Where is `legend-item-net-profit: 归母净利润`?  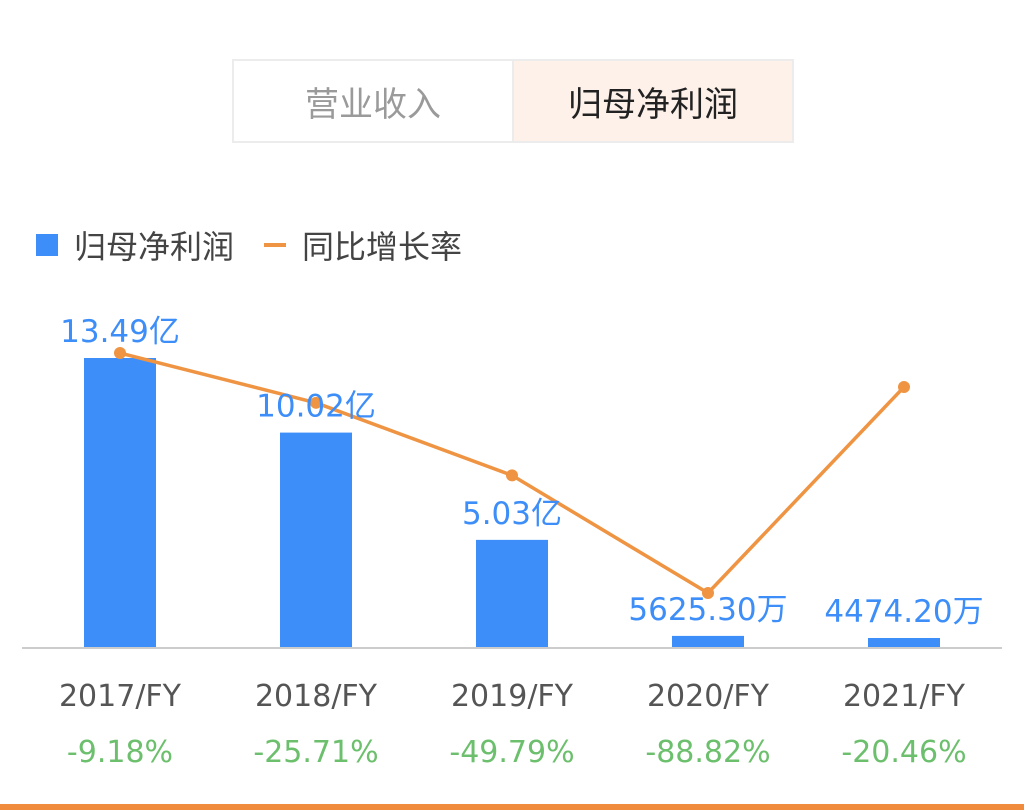 legend-item-net-profit: 归母净利润 is located at coordinates (135, 245).